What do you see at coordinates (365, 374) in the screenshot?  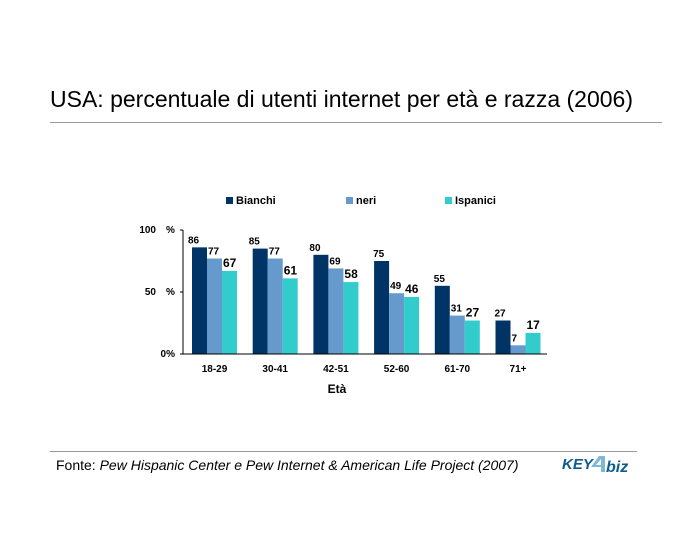 I see `x-axis: 18-29 30-41 42-51 52-60 61-70 71+ Età` at bounding box center [365, 374].